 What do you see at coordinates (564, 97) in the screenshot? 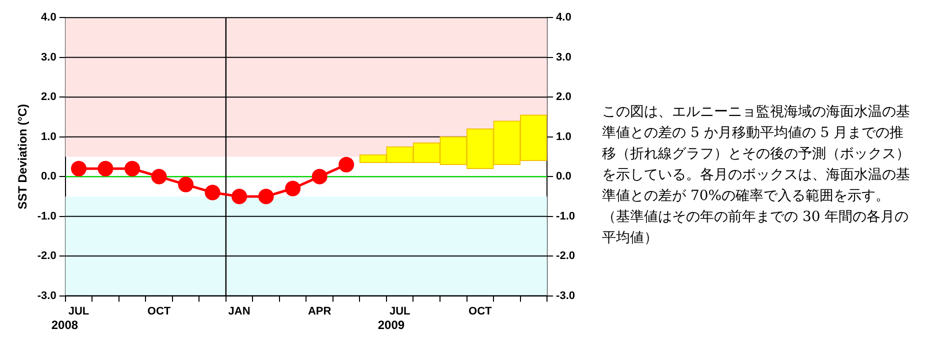
I see `y2-tick-label: 2.0` at bounding box center [564, 97].